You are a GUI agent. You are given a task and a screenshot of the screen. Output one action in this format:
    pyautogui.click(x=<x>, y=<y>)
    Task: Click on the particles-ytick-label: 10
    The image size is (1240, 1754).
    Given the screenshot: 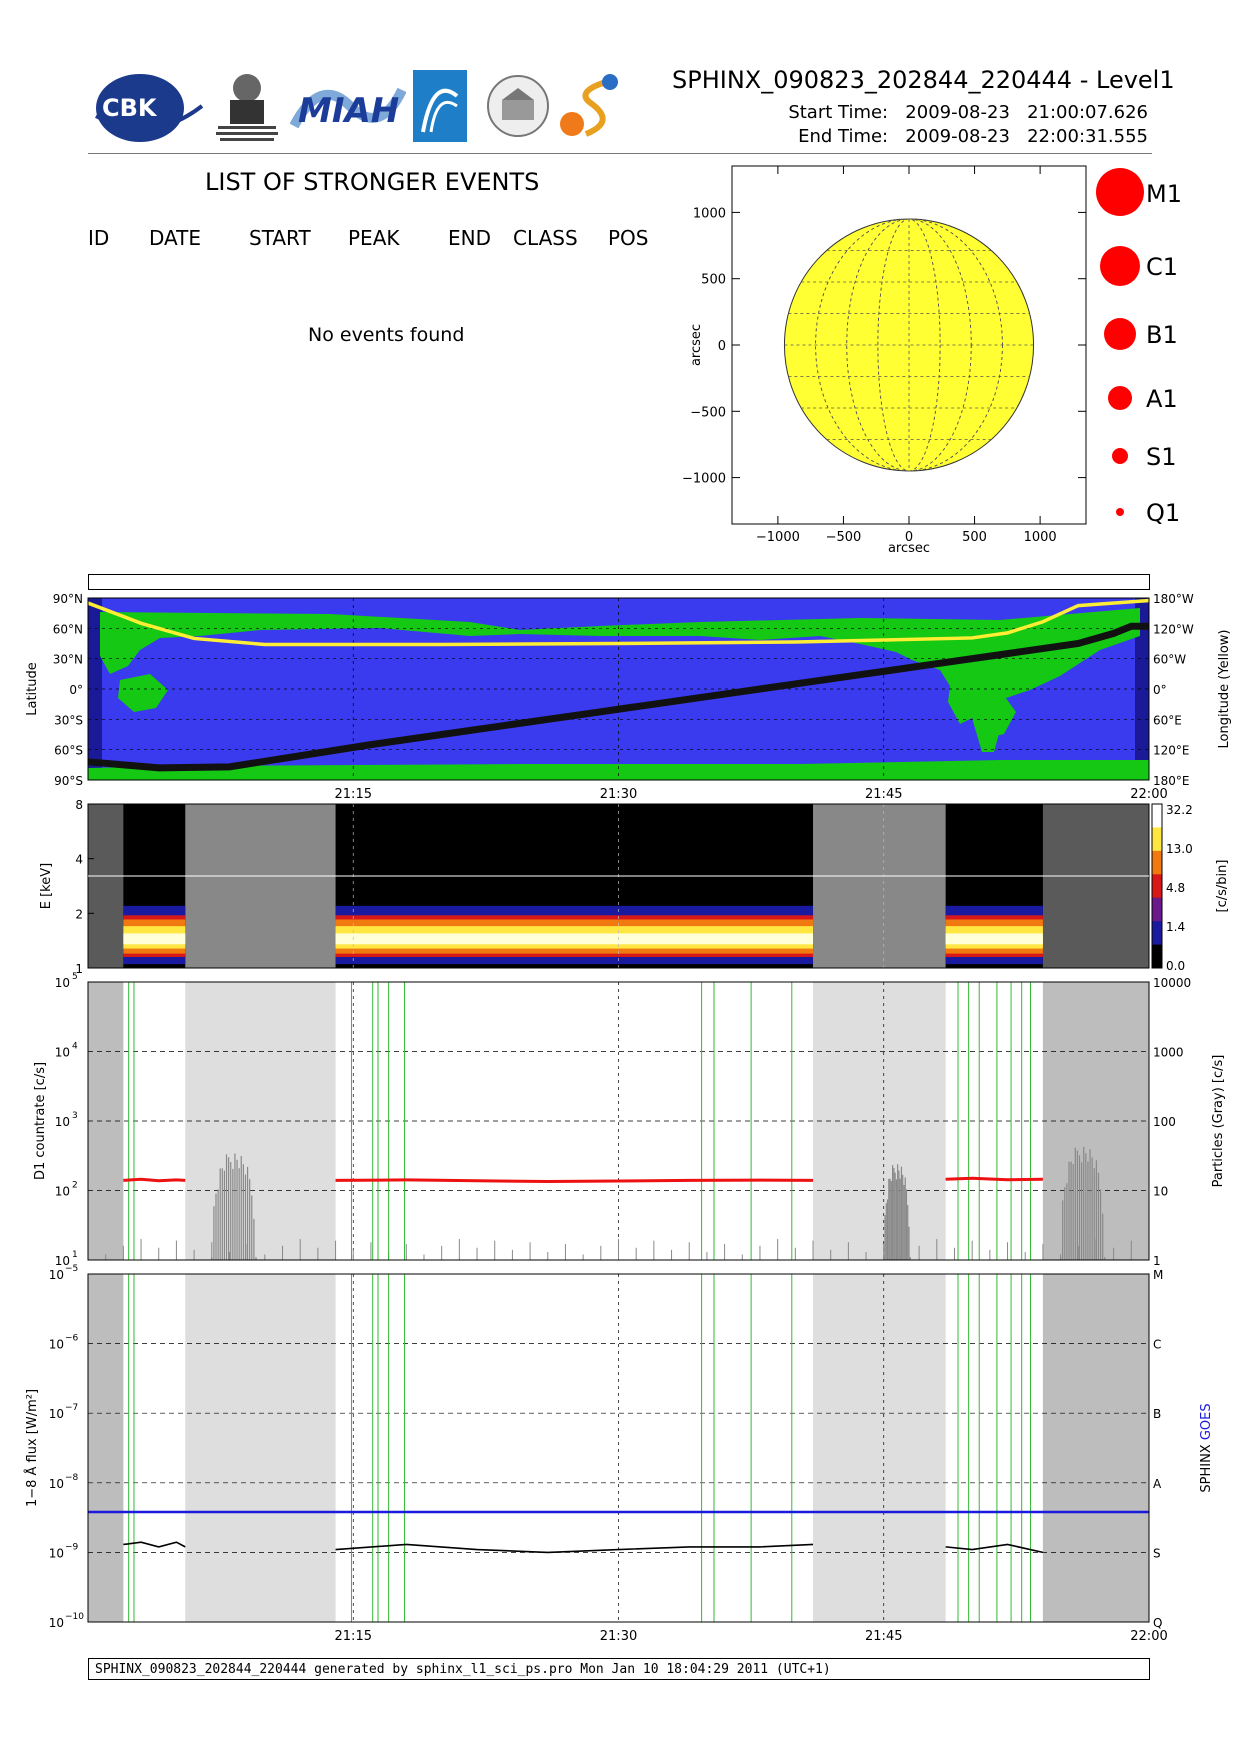 What is the action you would take?
    pyautogui.click(x=1160, y=1192)
    